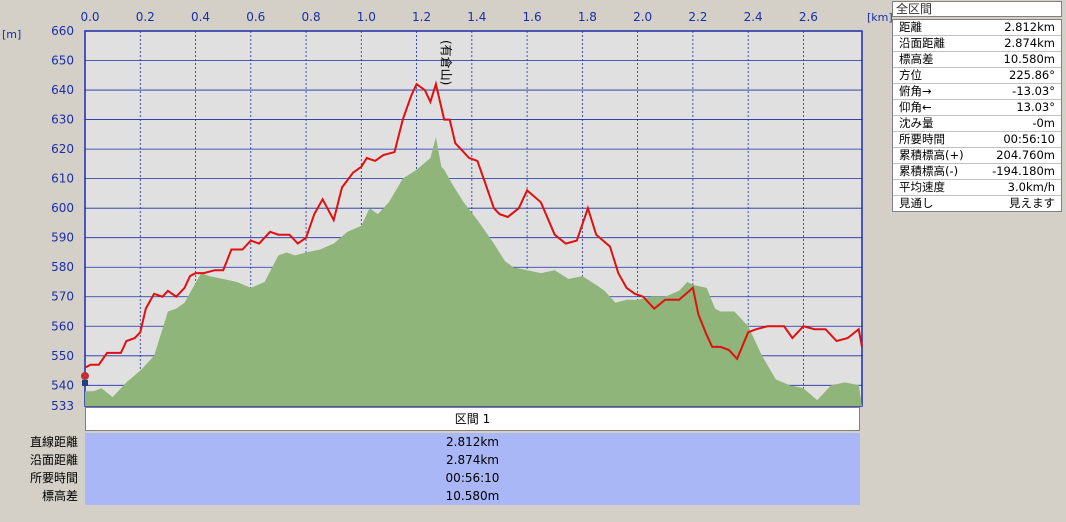 The height and width of the screenshot is (522, 1066). I want to click on summary-key: 方位, so click(910, 75).